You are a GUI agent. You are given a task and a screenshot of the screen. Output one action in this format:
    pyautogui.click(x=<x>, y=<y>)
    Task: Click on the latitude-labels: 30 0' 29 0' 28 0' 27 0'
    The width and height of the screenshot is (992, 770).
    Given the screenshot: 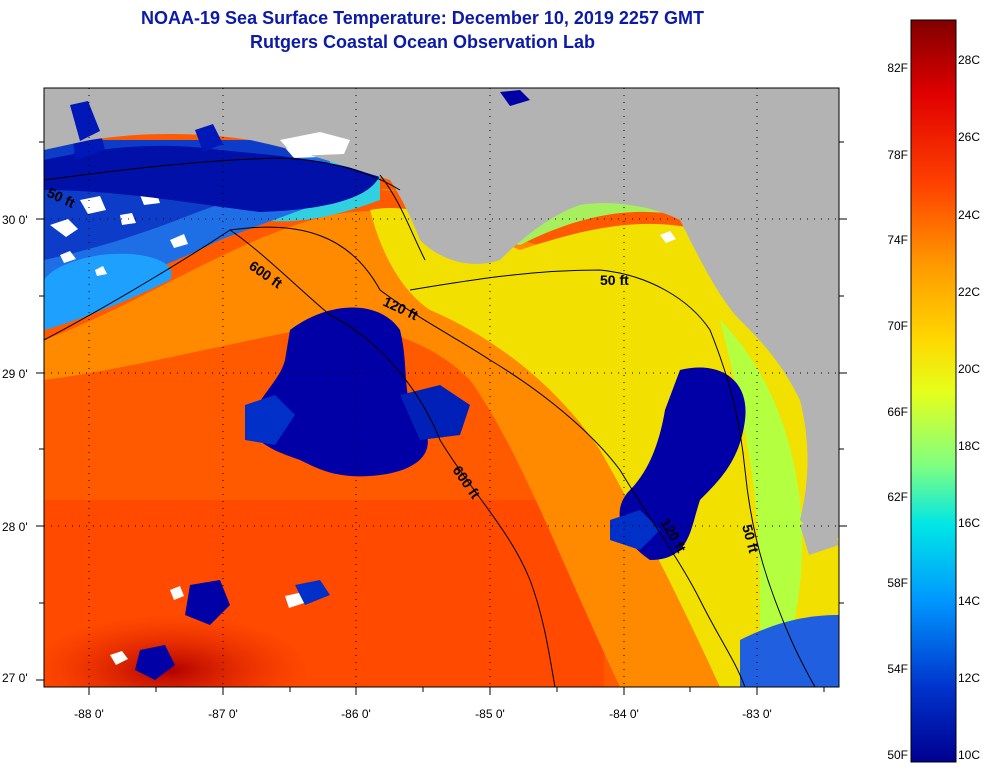 What is the action you would take?
    pyautogui.click(x=15, y=449)
    